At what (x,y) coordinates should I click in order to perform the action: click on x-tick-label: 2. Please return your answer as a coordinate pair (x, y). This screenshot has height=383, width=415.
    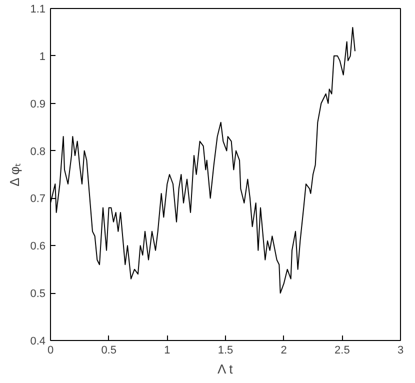
    Looking at the image, I should click on (283, 350).